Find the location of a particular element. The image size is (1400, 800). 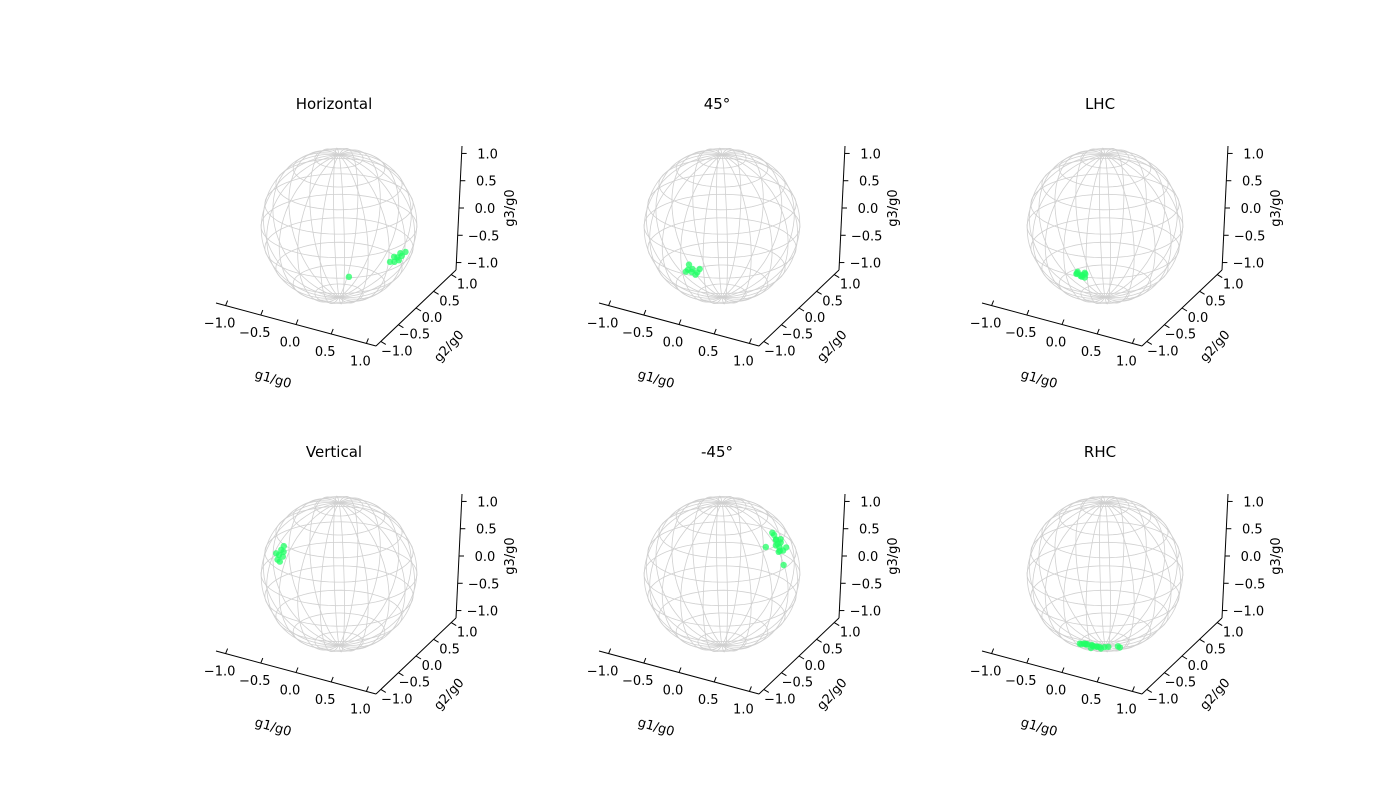

x-tick-label: −0.5 is located at coordinates (1021, 333).